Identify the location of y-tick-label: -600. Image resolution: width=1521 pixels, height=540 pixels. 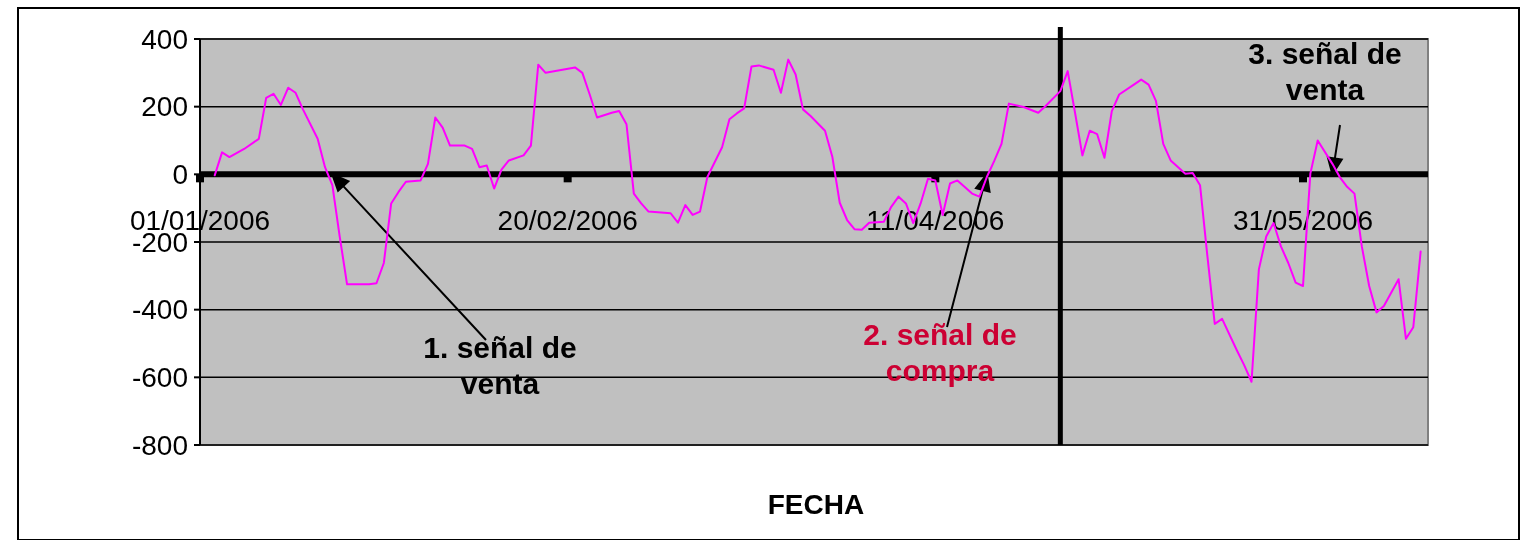
(159, 378).